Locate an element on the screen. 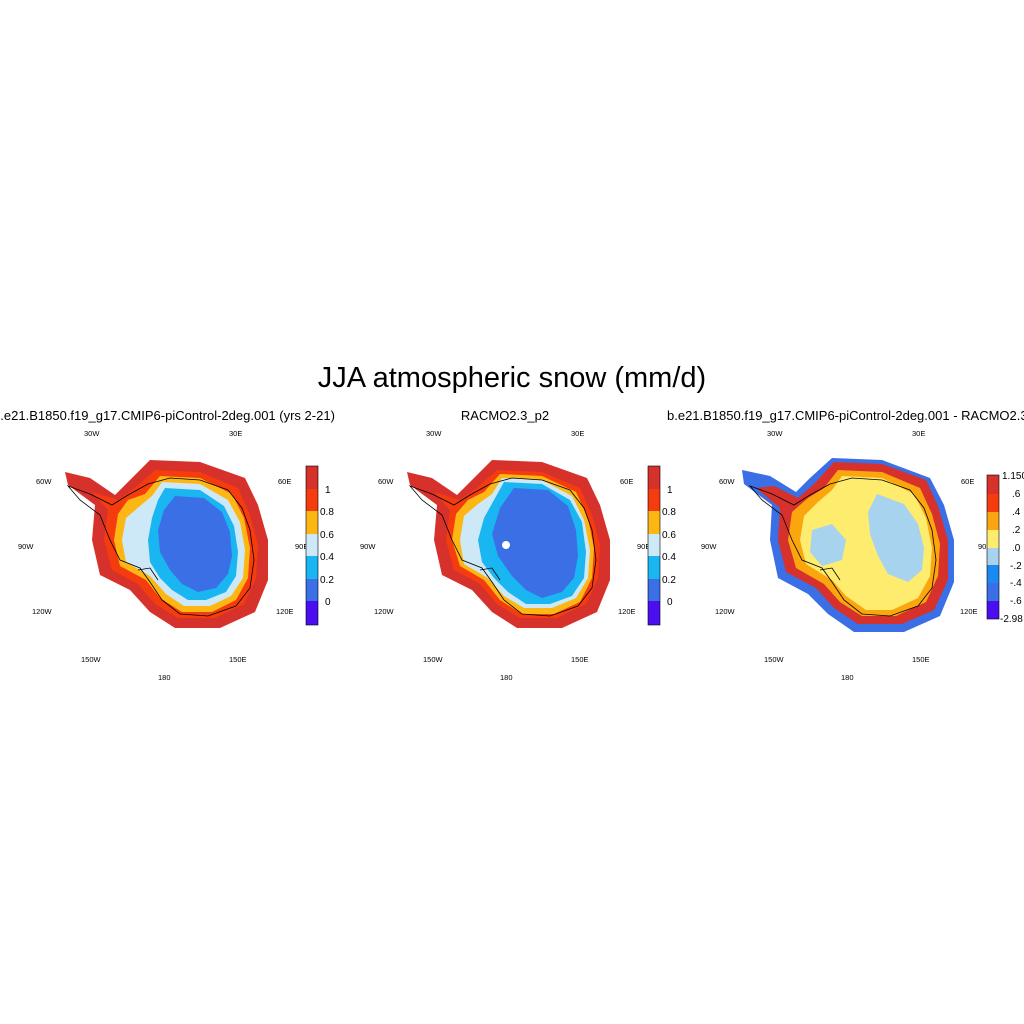 The height and width of the screenshot is (1024, 1024). panel-2-lon-150W: 150W is located at coordinates (433, 659).